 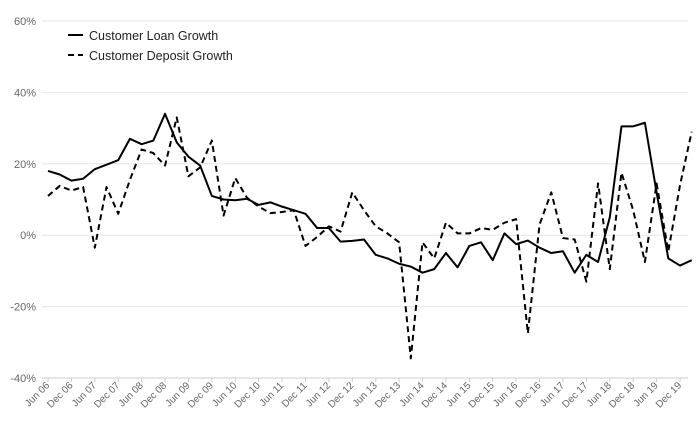 I want to click on y-tick-label: 60%, so click(x=25, y=22).